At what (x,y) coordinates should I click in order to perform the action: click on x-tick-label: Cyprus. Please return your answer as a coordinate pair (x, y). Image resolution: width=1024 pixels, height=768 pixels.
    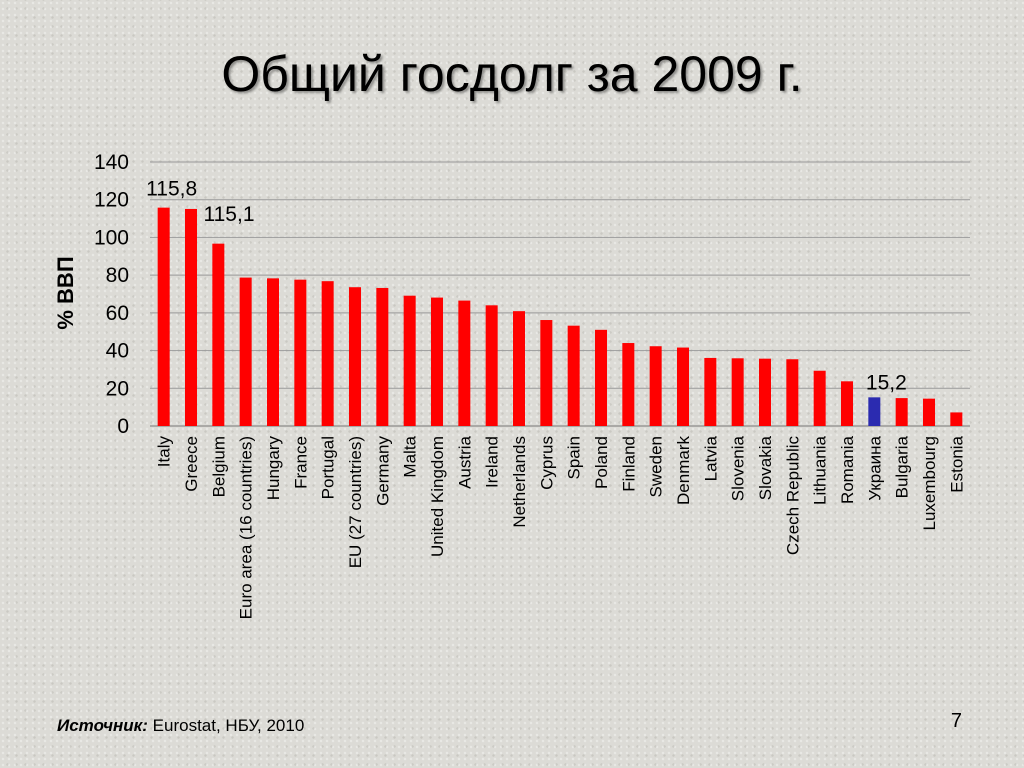
    Looking at the image, I should click on (546, 463).